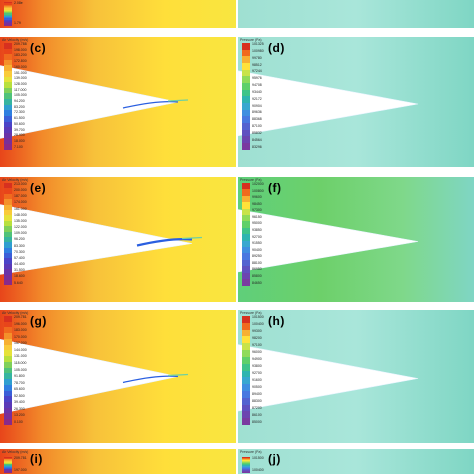 This screenshot has width=474, height=474. Describe the element at coordinates (257, 256) in the screenshot. I see `legend-tick-label: 89250` at that location.